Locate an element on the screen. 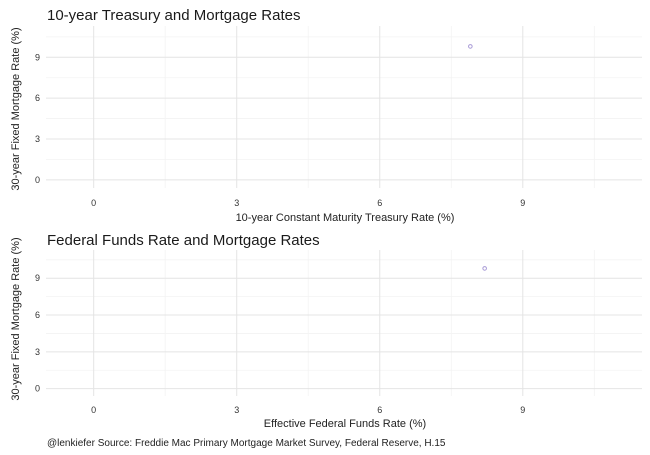 The height and width of the screenshot is (455, 650). treasury-y-tick-label: 9 is located at coordinates (37, 57).